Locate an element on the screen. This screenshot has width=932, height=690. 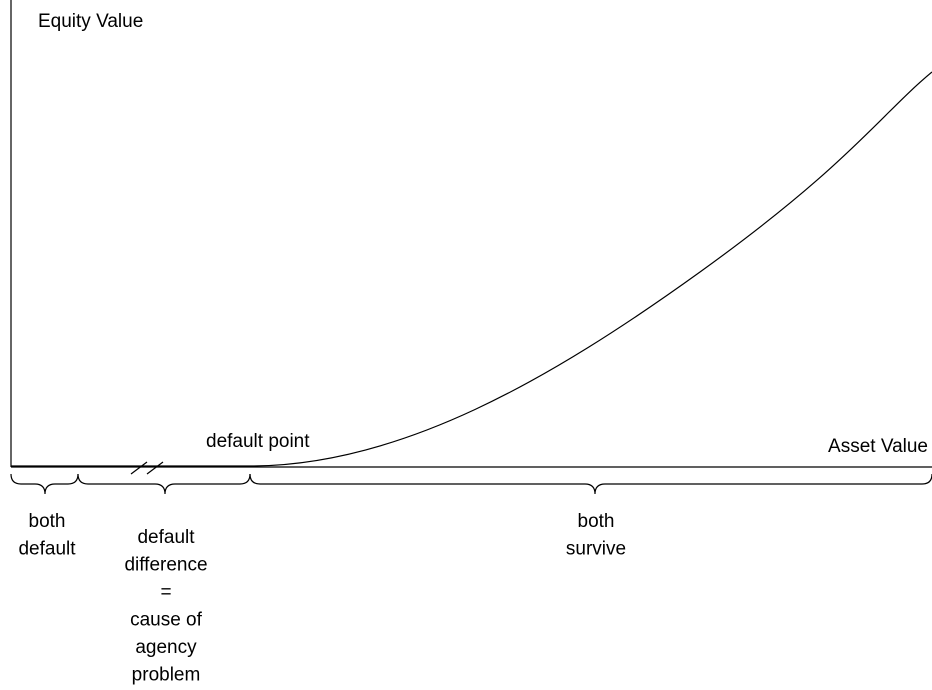
region-label: survive is located at coordinates (596, 549).